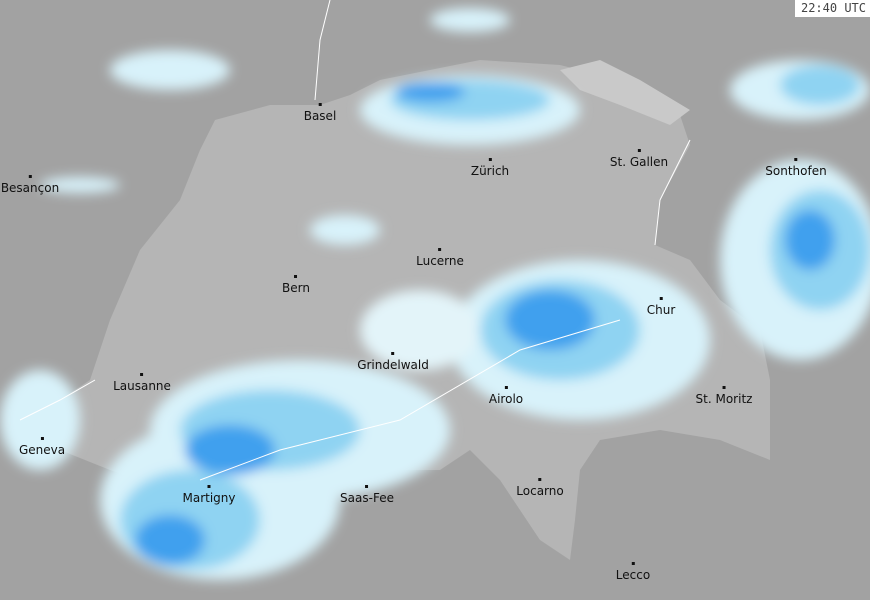  What do you see at coordinates (367, 498) in the screenshot?
I see `city-label: Saas-Fee` at bounding box center [367, 498].